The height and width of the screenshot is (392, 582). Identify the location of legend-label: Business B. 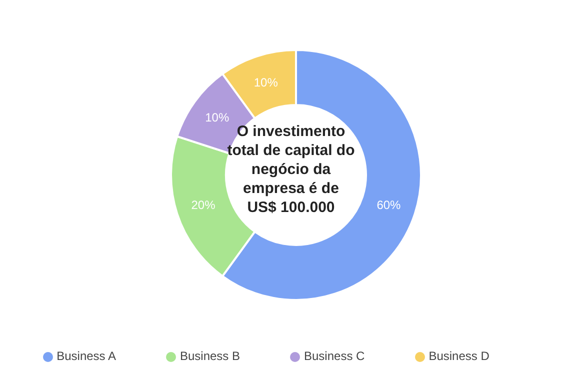
(210, 356).